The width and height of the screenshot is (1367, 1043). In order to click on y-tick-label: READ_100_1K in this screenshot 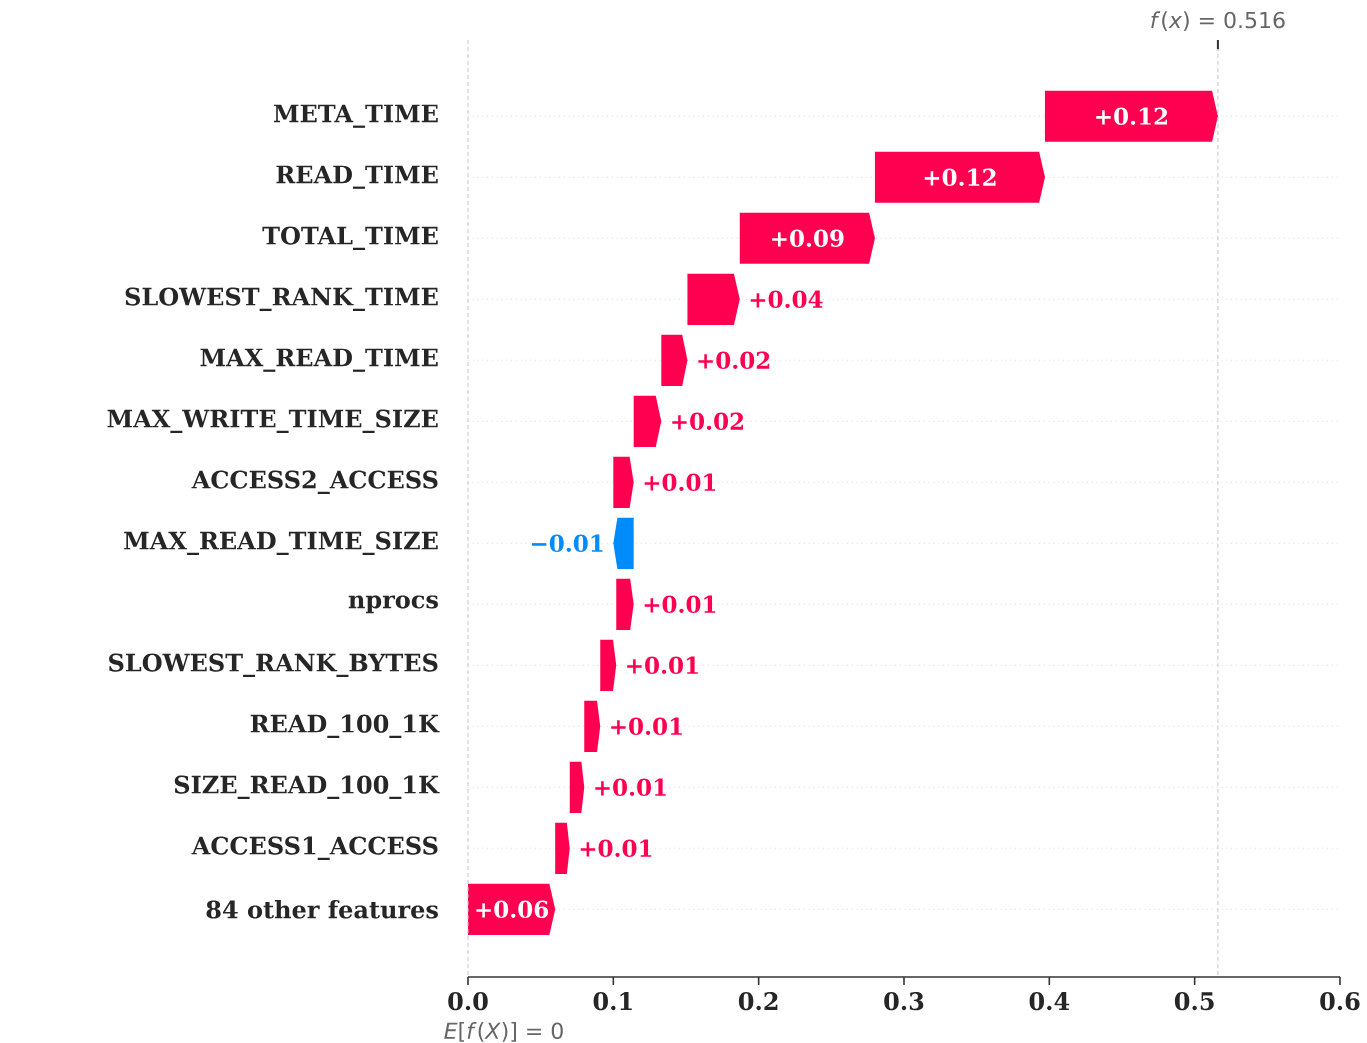, I will do `click(345, 726)`.